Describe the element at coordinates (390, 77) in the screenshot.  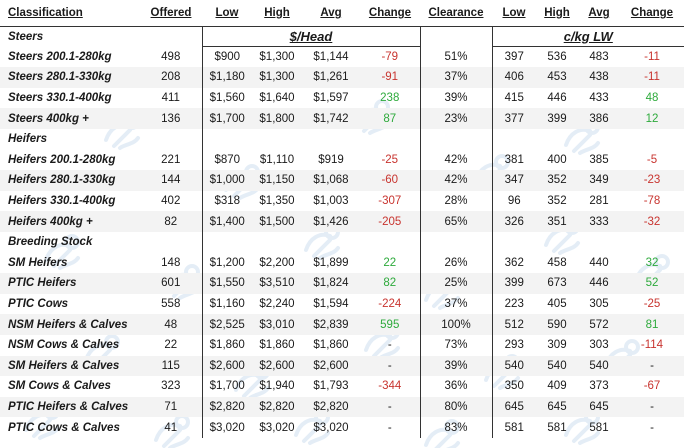
I see `cell-change: -91` at that location.